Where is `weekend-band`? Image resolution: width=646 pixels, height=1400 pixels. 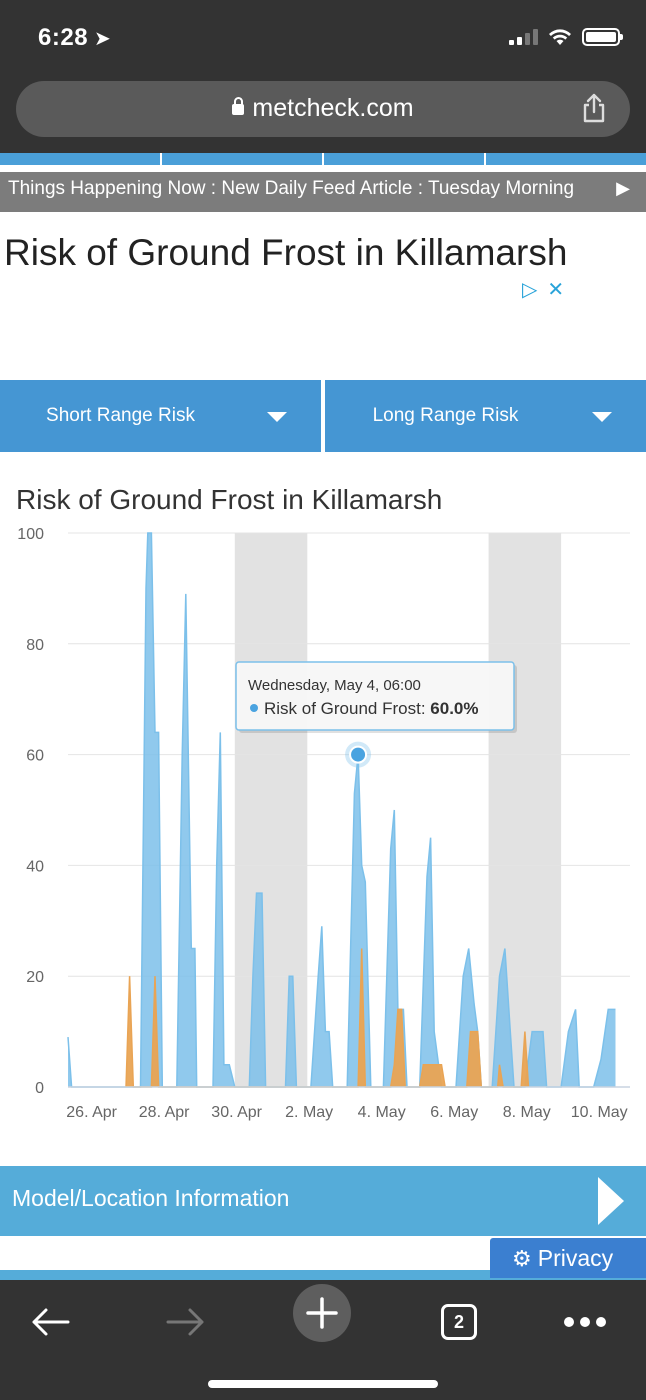 weekend-band is located at coordinates (271, 810).